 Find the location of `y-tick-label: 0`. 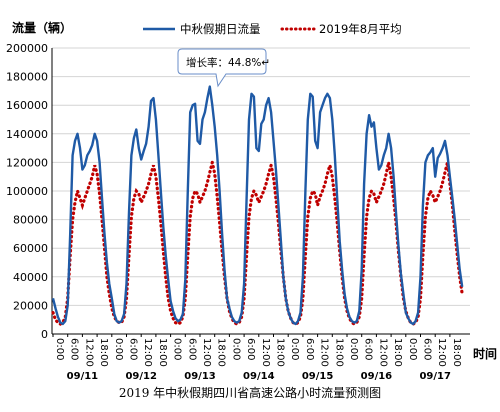

y-tick-label: 0 is located at coordinates (44, 334).